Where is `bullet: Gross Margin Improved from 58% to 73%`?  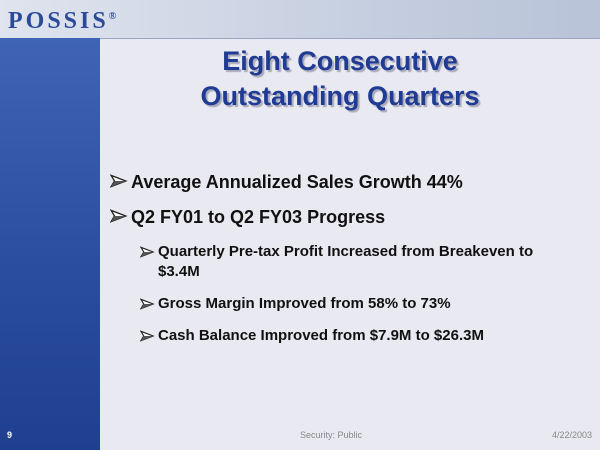 bullet: Gross Margin Improved from 58% to 73% is located at coordinates (340, 304).